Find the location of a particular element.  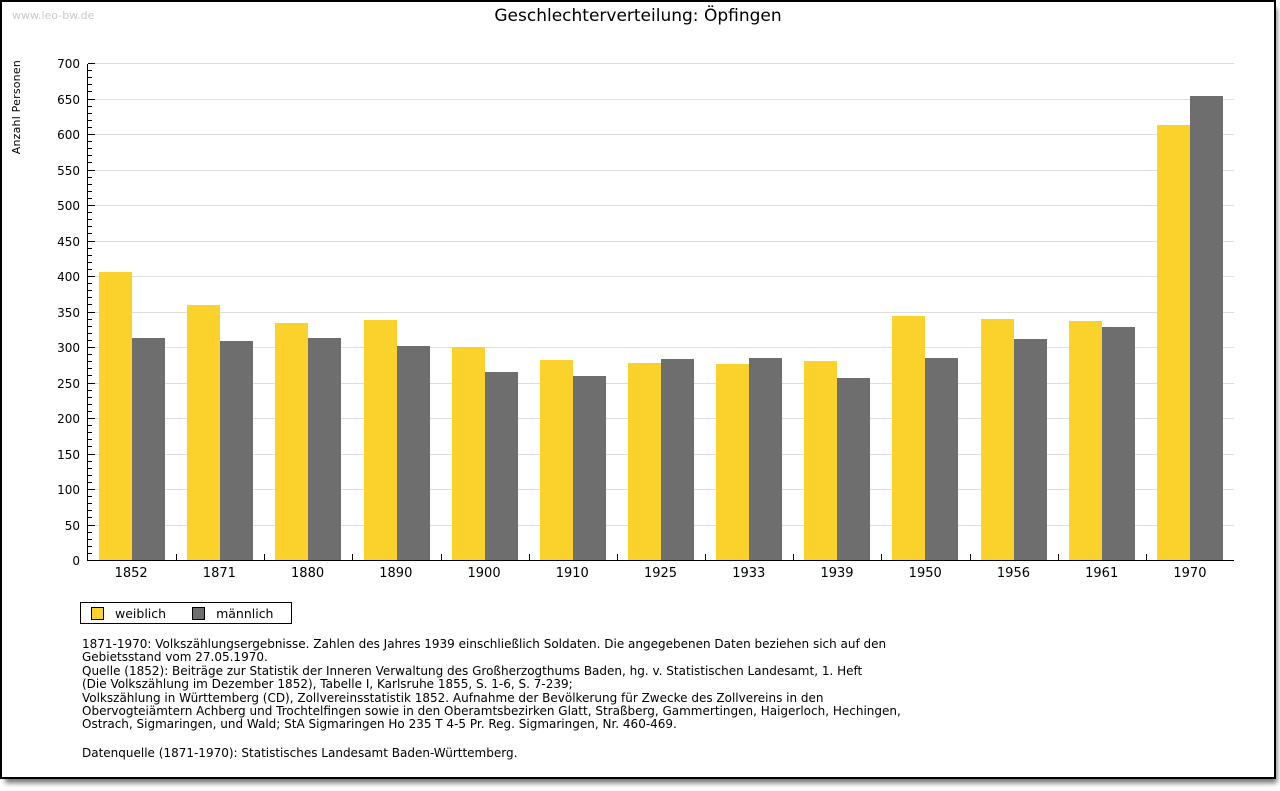

bar-männlich-1871 is located at coordinates (237, 450).